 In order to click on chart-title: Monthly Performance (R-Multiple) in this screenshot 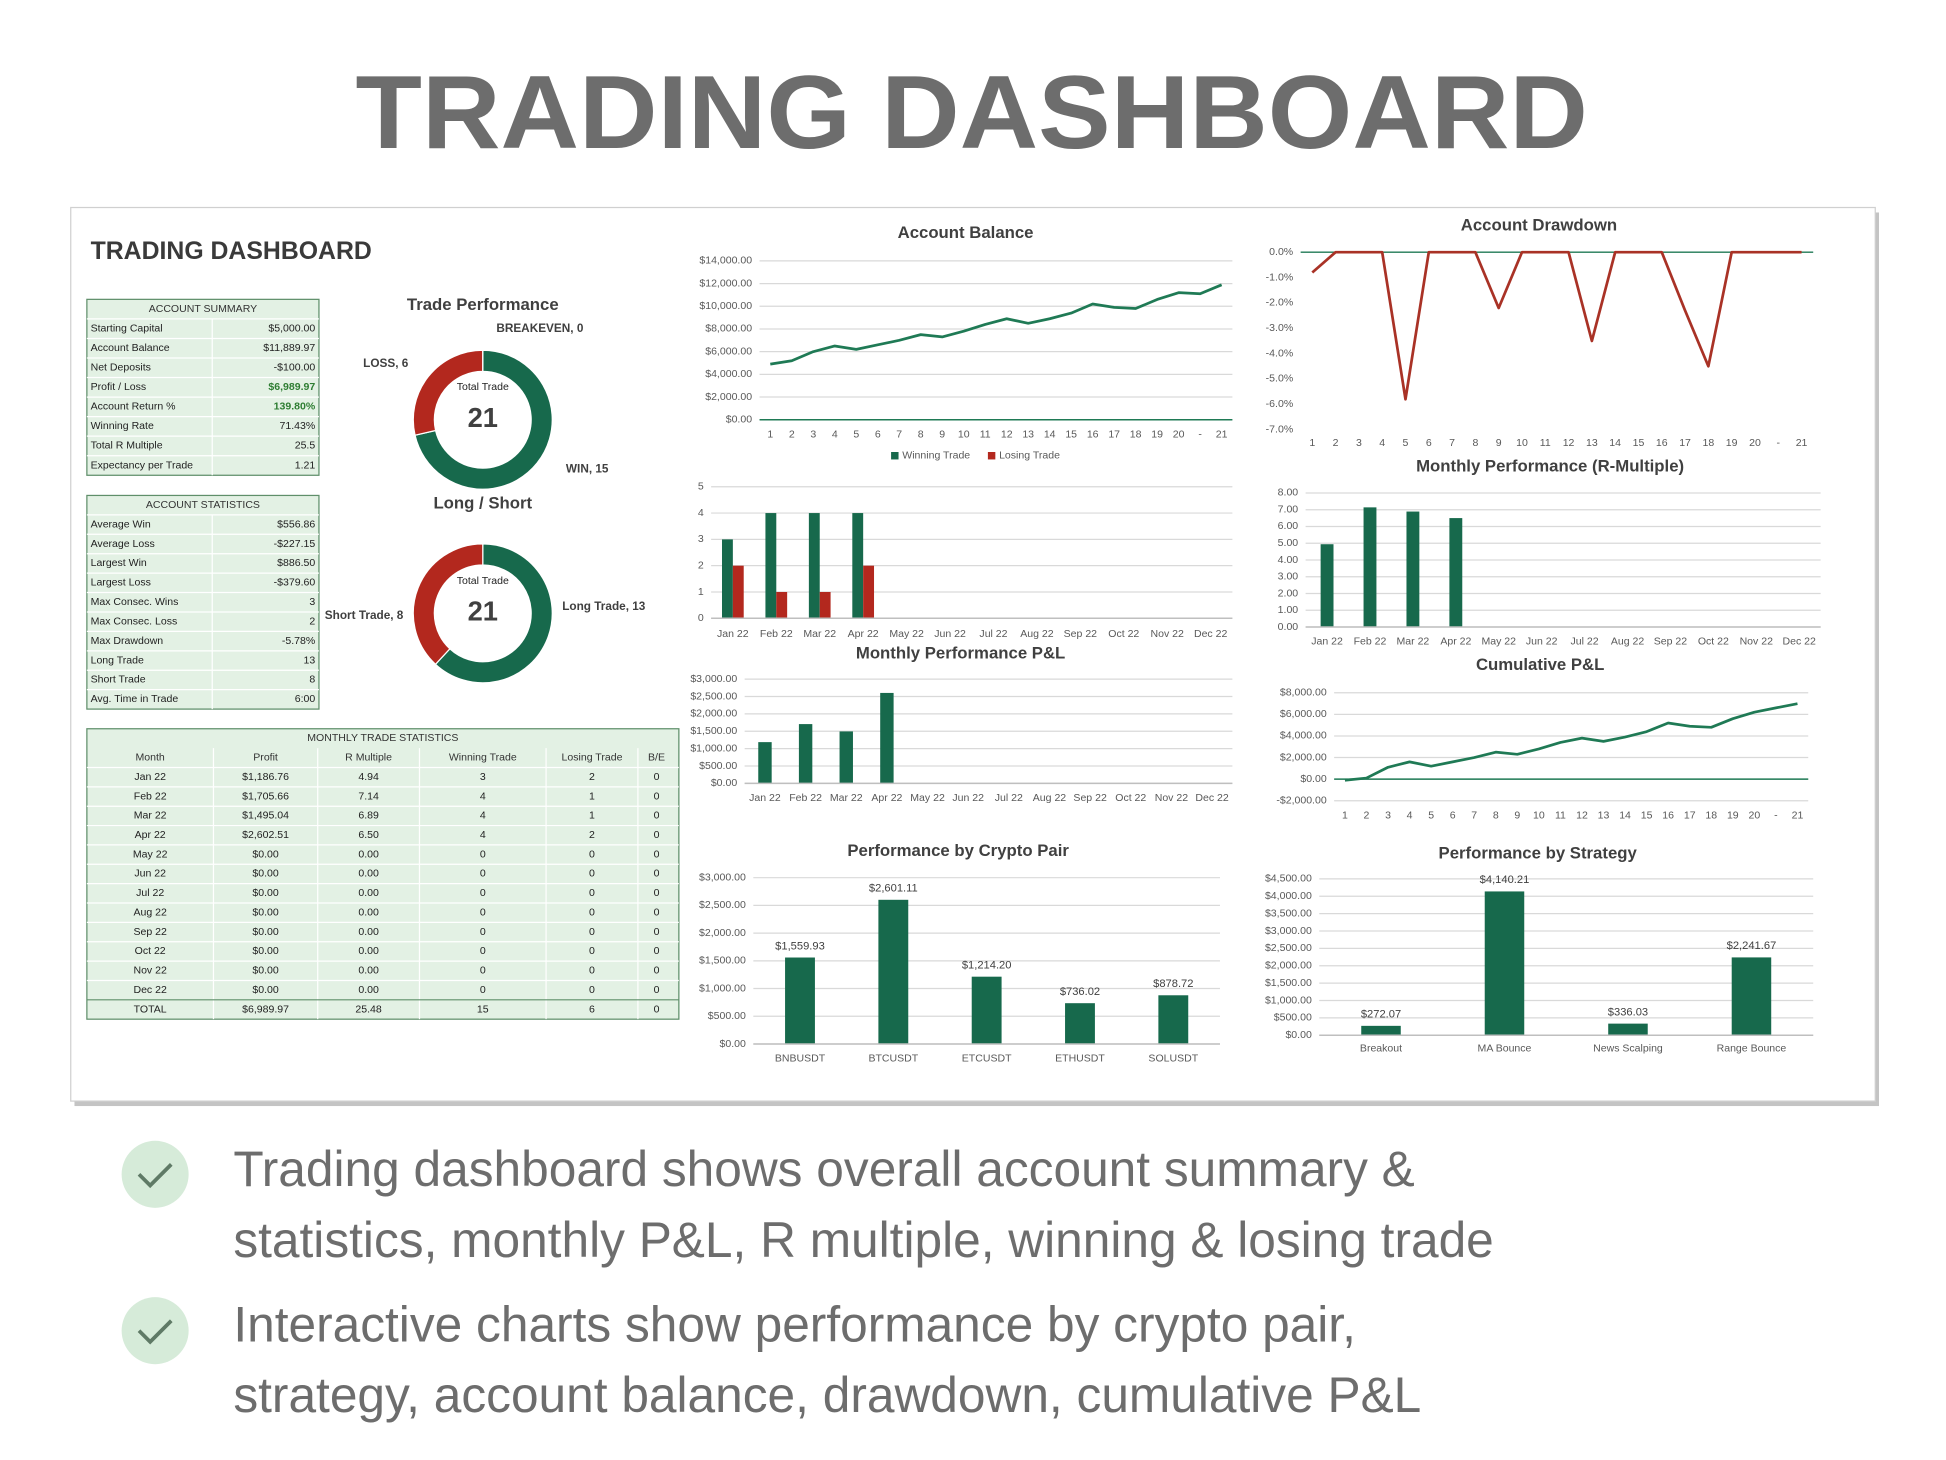, I will do `click(1550, 465)`.